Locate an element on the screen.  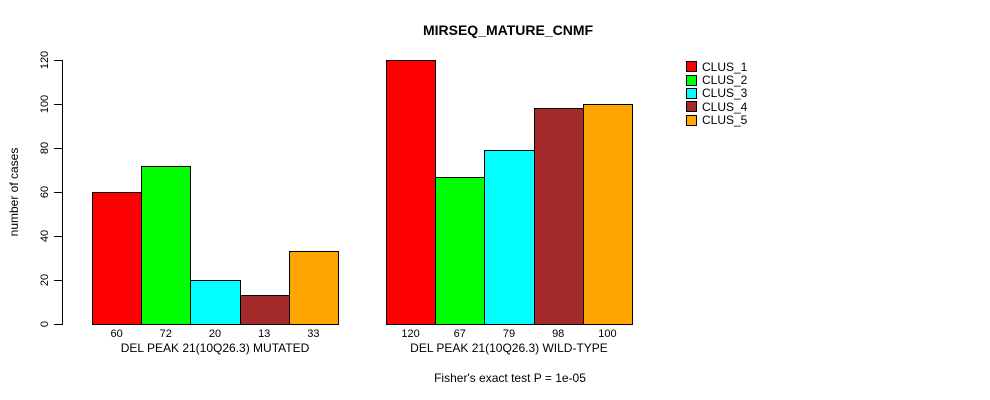
fisher-test-annotation: Fisher's exact test P = 1e-05 is located at coordinates (510, 378).